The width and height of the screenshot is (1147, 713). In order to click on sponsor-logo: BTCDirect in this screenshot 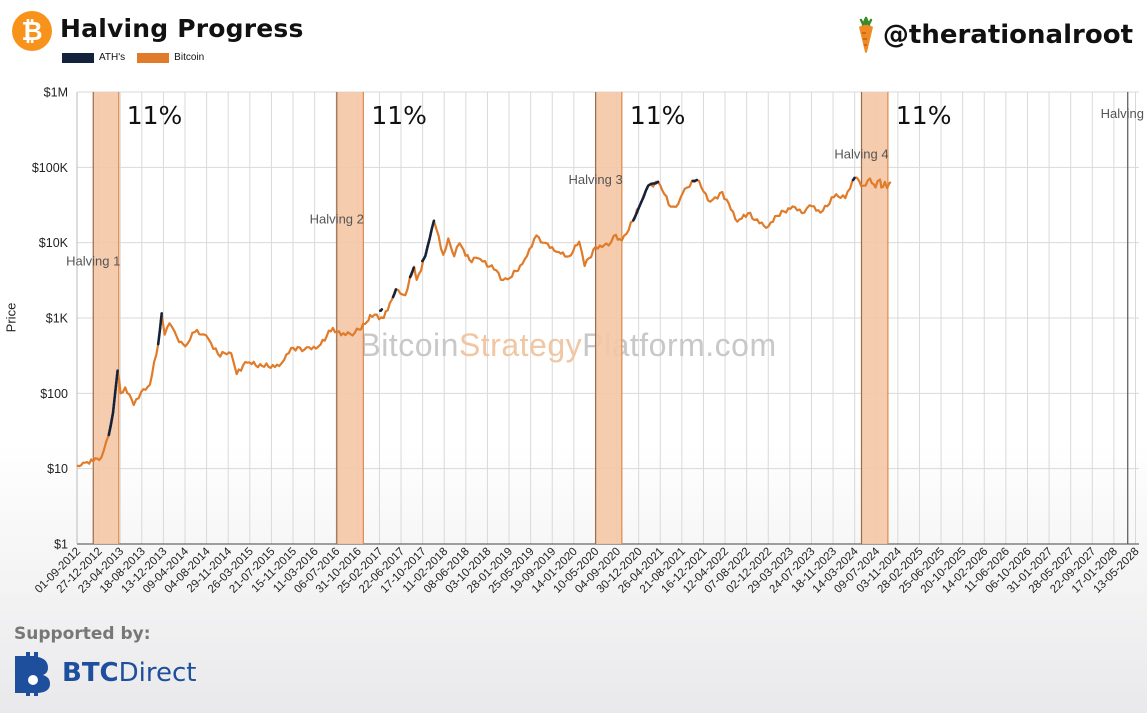, I will do `click(104, 673)`.